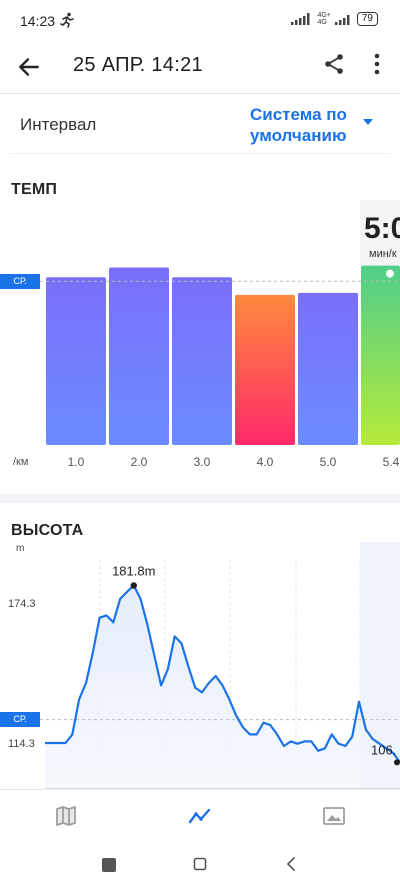 The width and height of the screenshot is (400, 889). I want to click on pace-selected-dot, so click(390, 273).